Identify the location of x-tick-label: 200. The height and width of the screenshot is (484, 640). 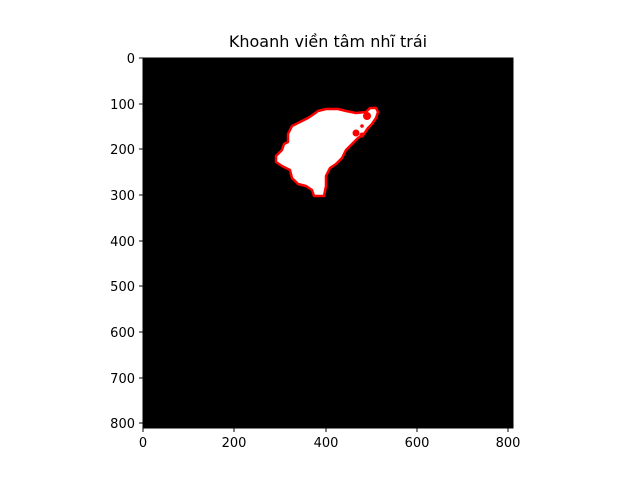
(234, 443).